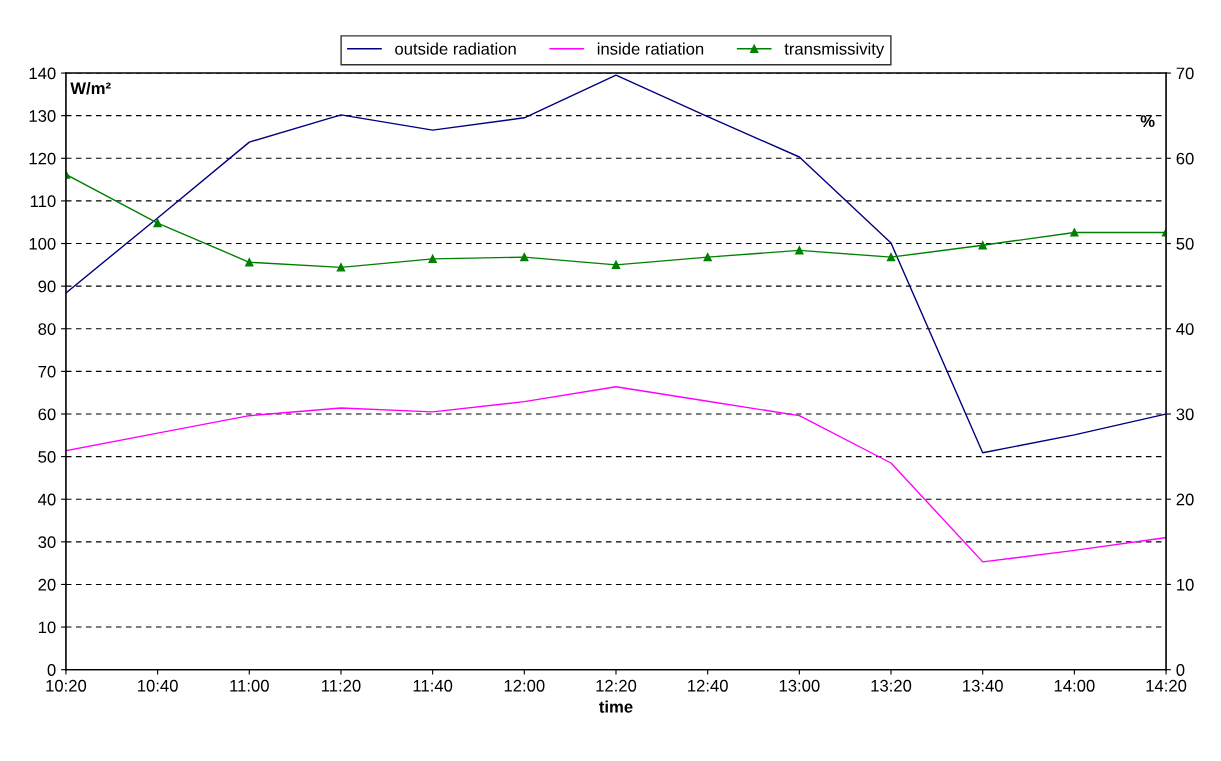 The width and height of the screenshot is (1221, 761). I want to click on x-tick-label: 10:20, so click(66, 685).